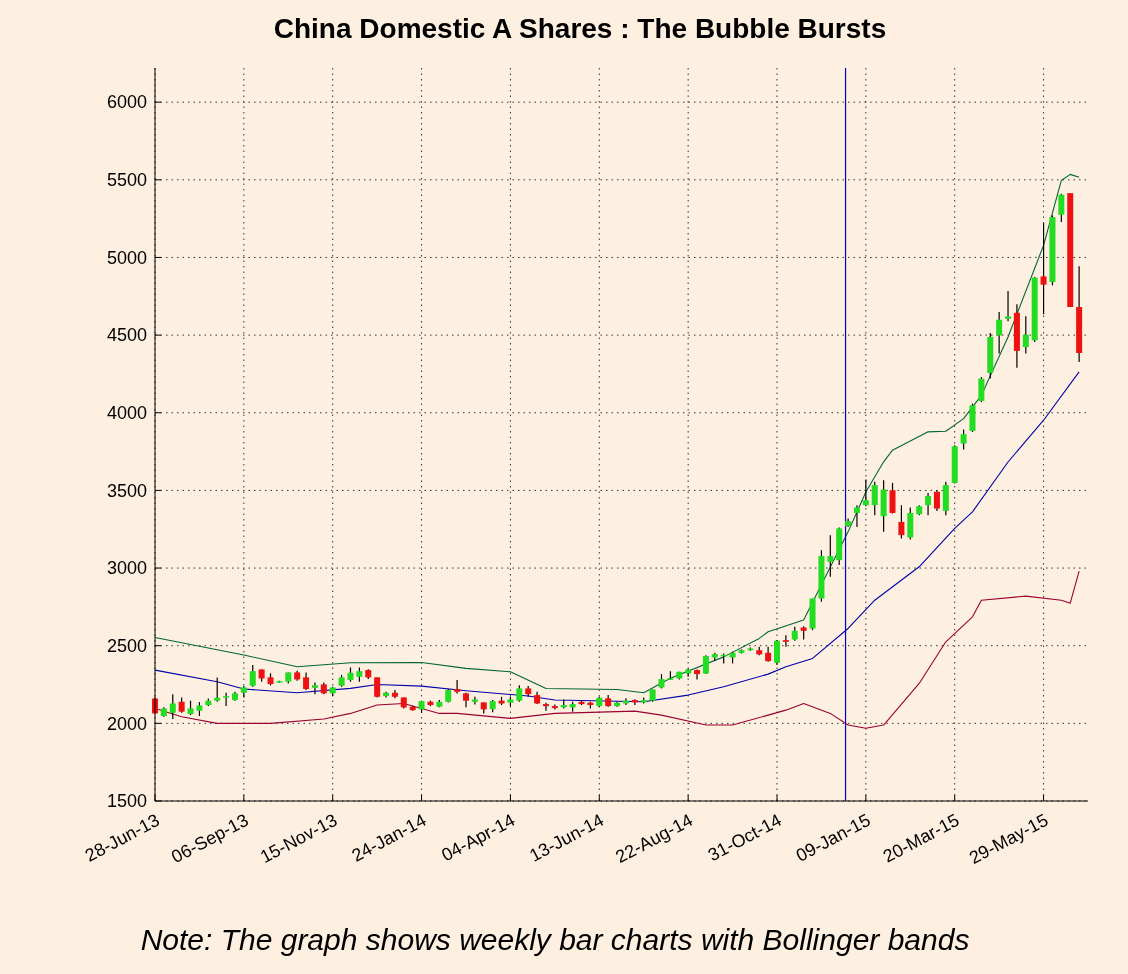  Describe the element at coordinates (126, 257) in the screenshot. I see `y-tick-label: 5000` at that location.